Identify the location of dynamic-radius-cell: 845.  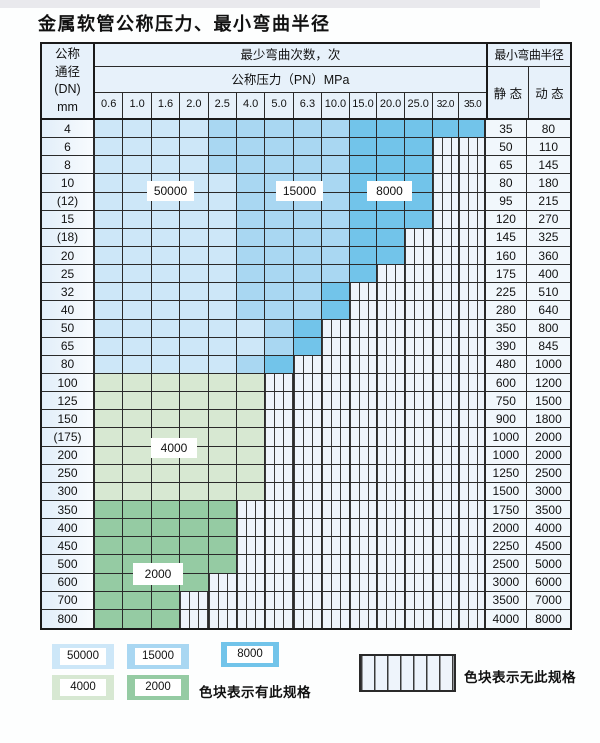
(548, 346).